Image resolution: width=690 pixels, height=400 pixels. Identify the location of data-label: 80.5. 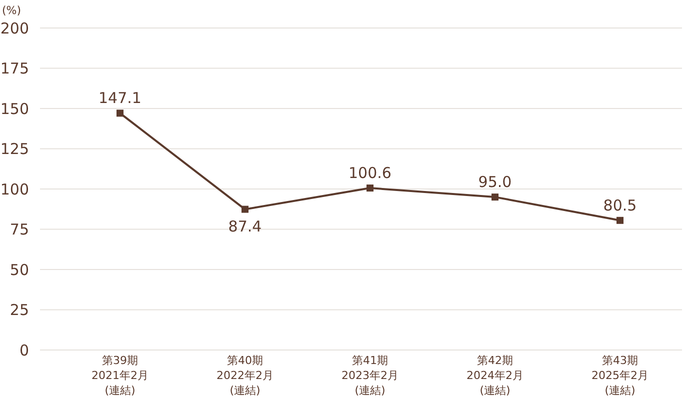
(620, 205).